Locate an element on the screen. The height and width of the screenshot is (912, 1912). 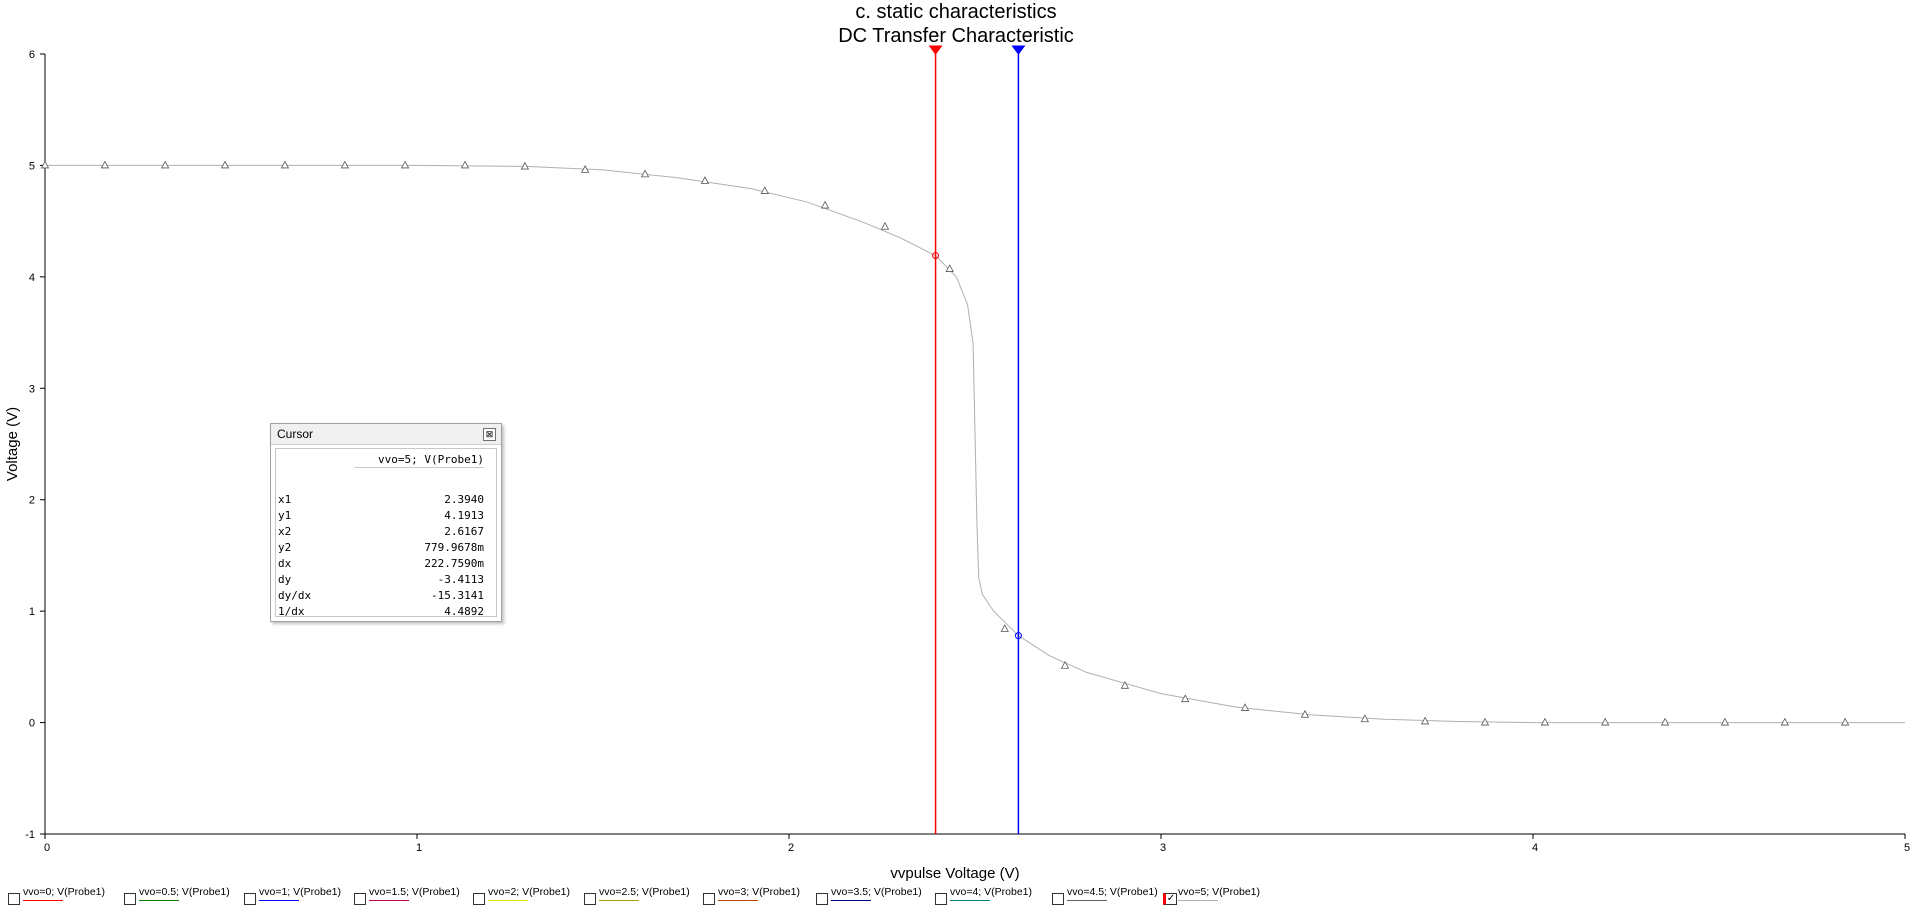
y-tick-label: 1 is located at coordinates (32, 612).